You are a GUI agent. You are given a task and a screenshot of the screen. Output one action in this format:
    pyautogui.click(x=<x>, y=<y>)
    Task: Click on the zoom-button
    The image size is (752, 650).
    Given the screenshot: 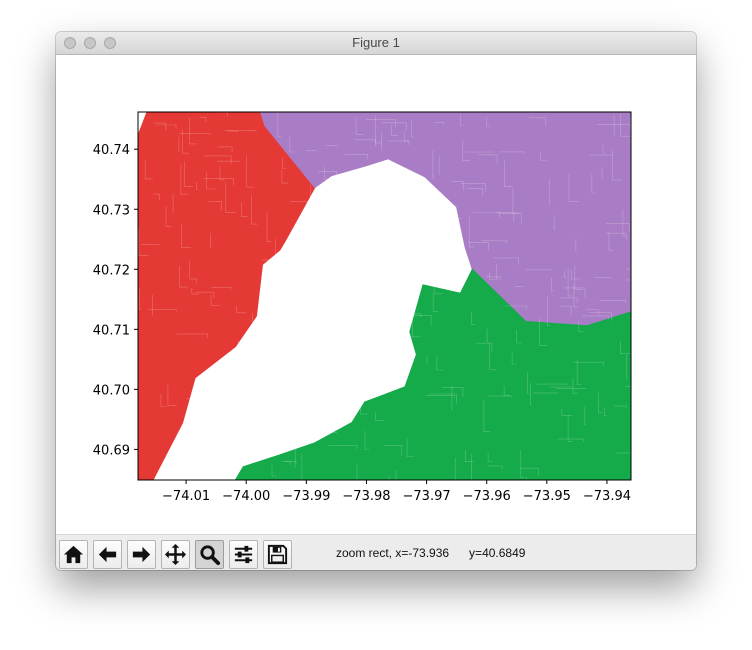 What is the action you would take?
    pyautogui.click(x=209, y=554)
    